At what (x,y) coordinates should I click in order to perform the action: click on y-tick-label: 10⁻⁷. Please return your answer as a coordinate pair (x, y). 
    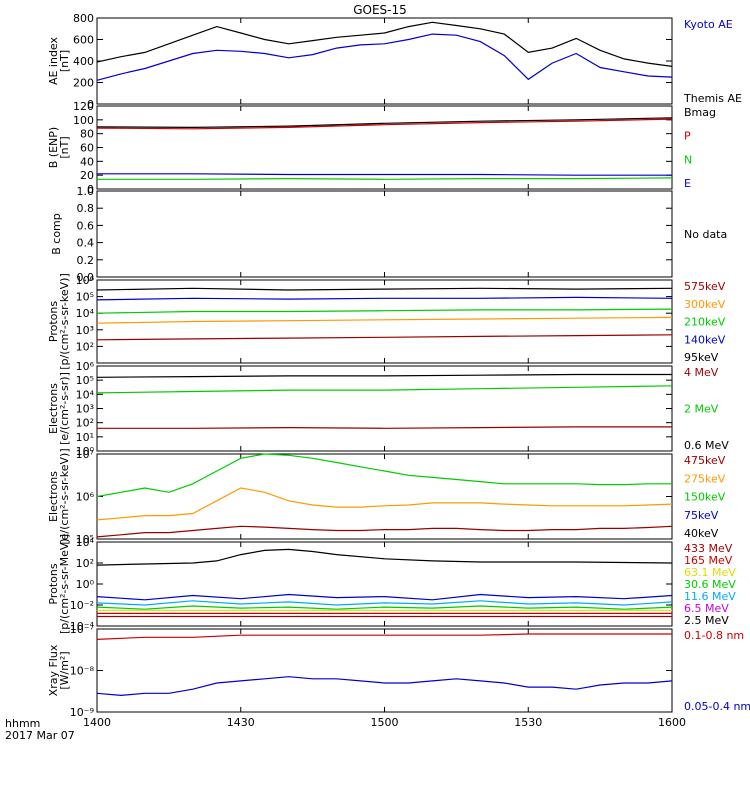
    Looking at the image, I should click on (82, 629).